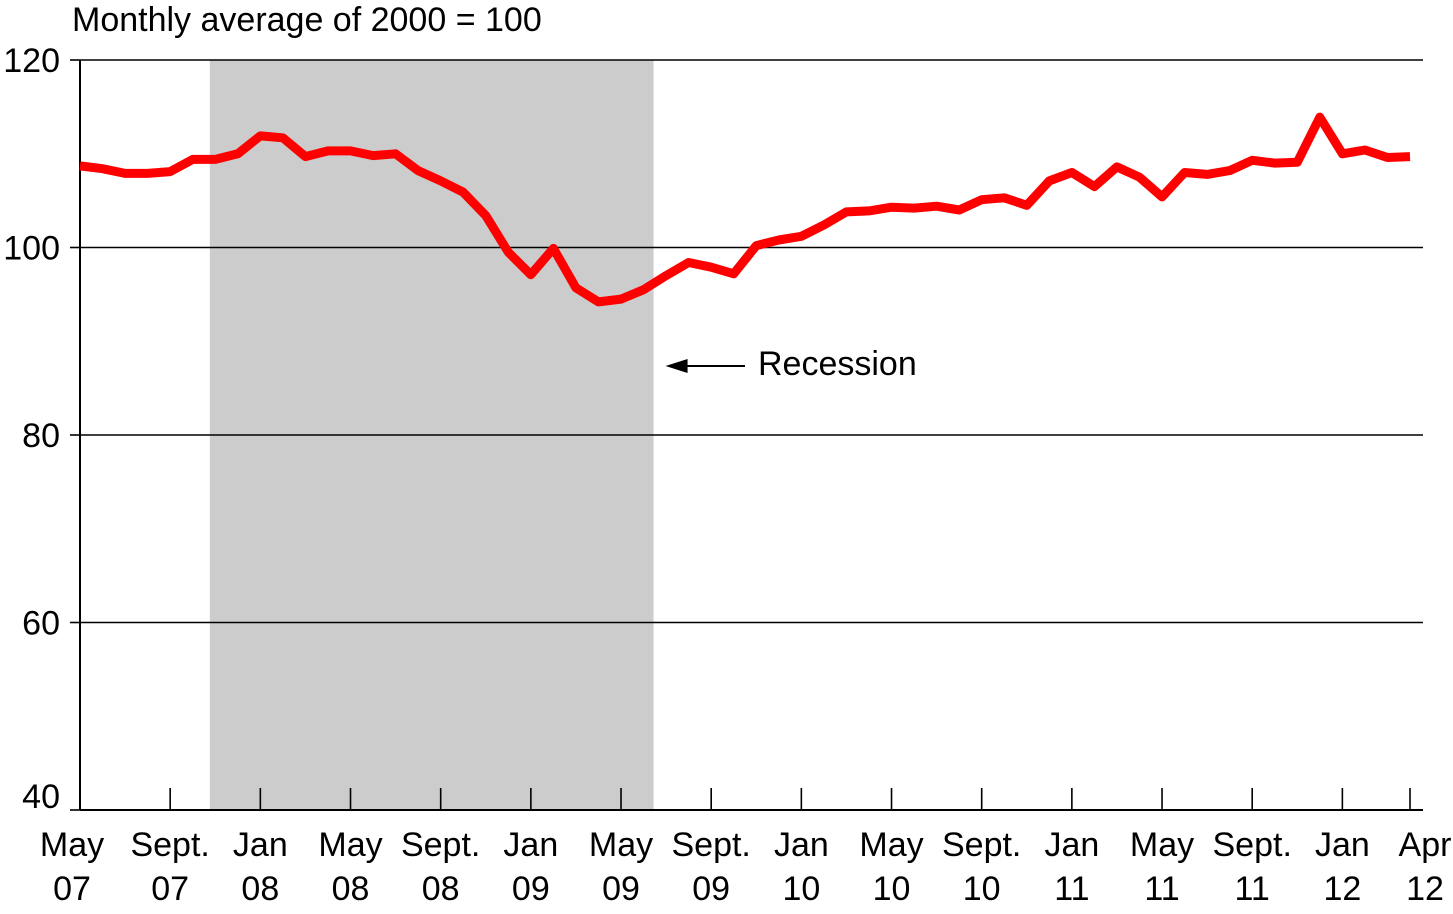  What do you see at coordinates (676, 366) in the screenshot?
I see `recession-arrow-head` at bounding box center [676, 366].